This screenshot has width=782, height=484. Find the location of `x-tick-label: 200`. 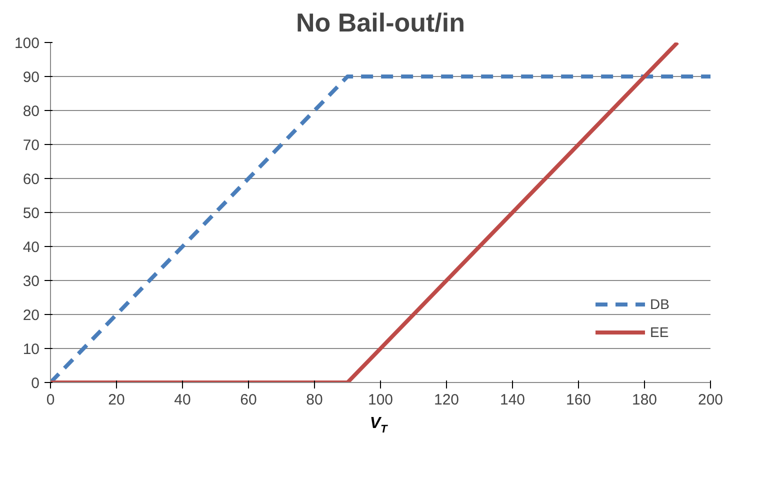

x-tick-label: 200 is located at coordinates (711, 400).